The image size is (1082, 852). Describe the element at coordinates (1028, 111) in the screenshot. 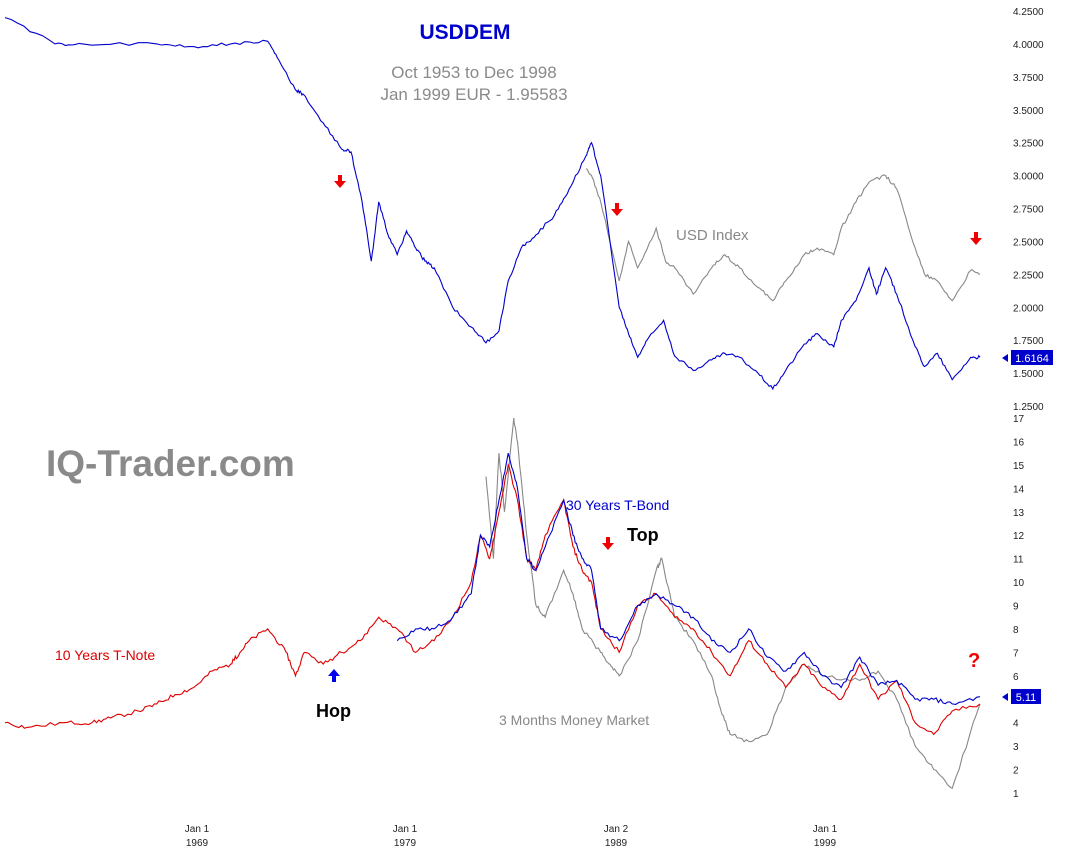

I see `top-y-tick-label: 3.5000` at that location.